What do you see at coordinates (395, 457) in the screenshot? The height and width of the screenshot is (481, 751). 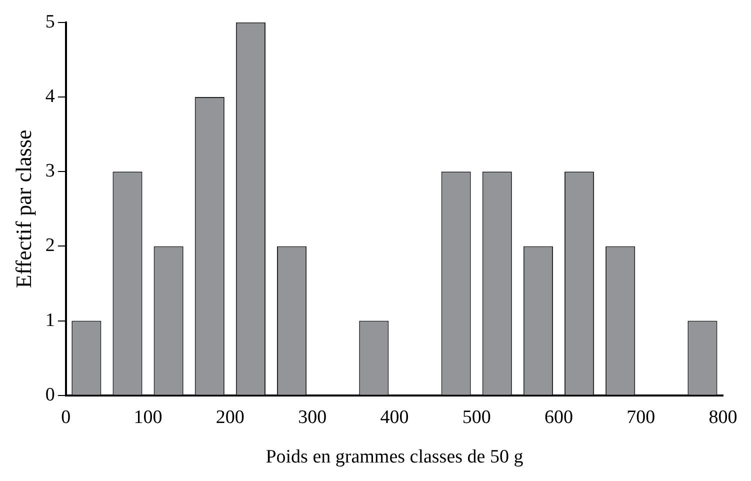 I see `x-axis-title: Poids en grammes classes de 50 g` at bounding box center [395, 457].